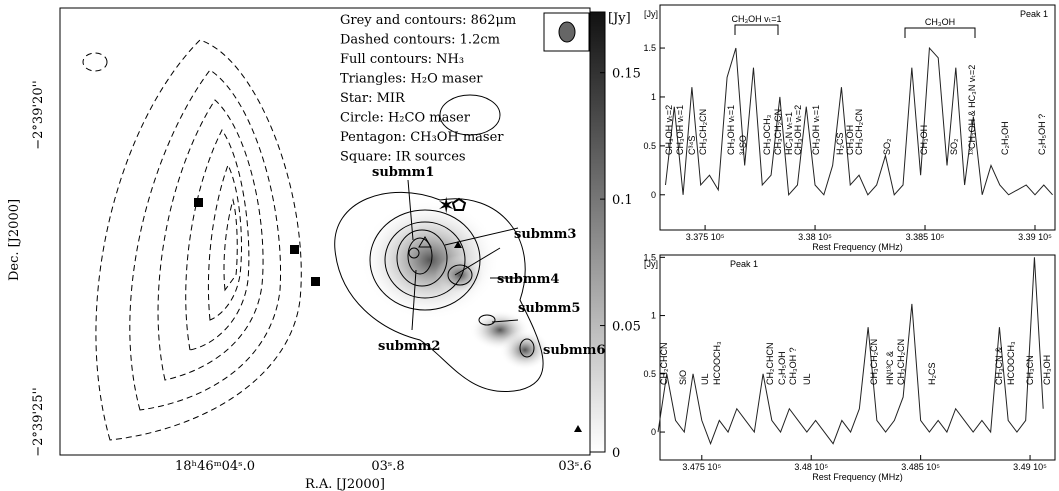 The image size is (1059, 491). Describe the element at coordinates (1035, 237) in the screenshot. I see `x-tick-label: 3.39 10⁵` at that location.